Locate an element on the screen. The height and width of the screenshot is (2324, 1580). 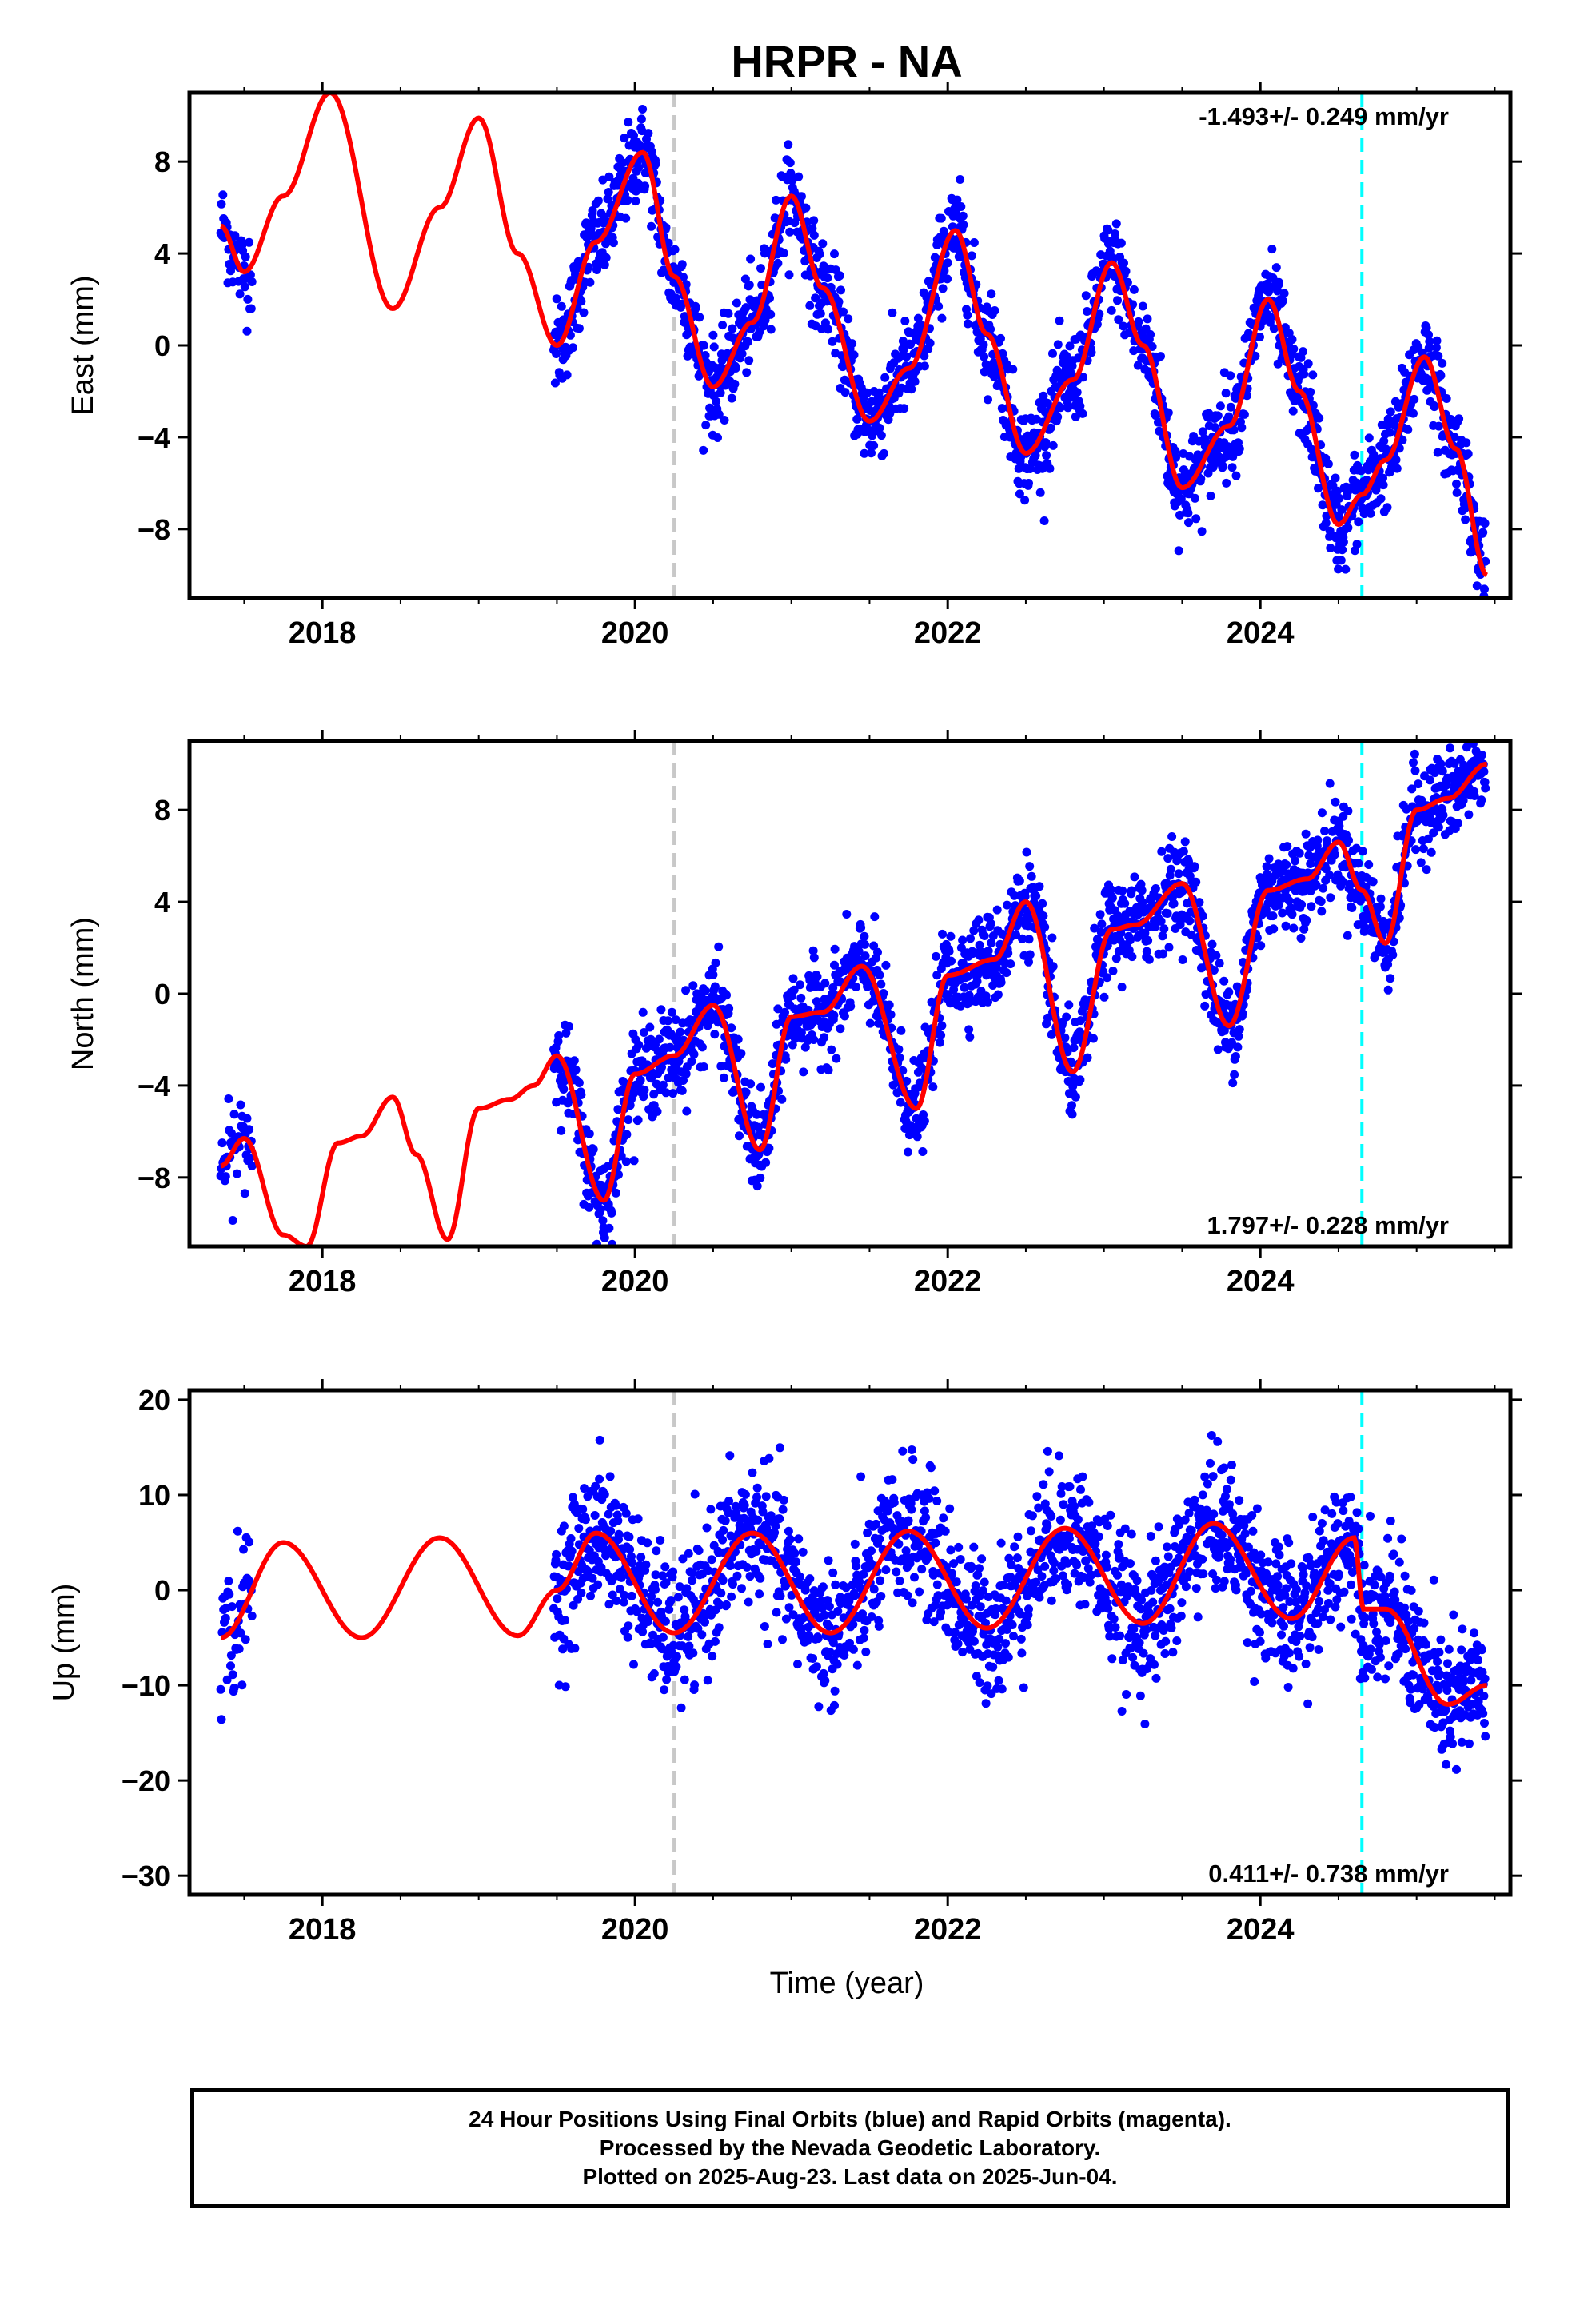
y-axis-label: East (mm) is located at coordinates (83, 345).